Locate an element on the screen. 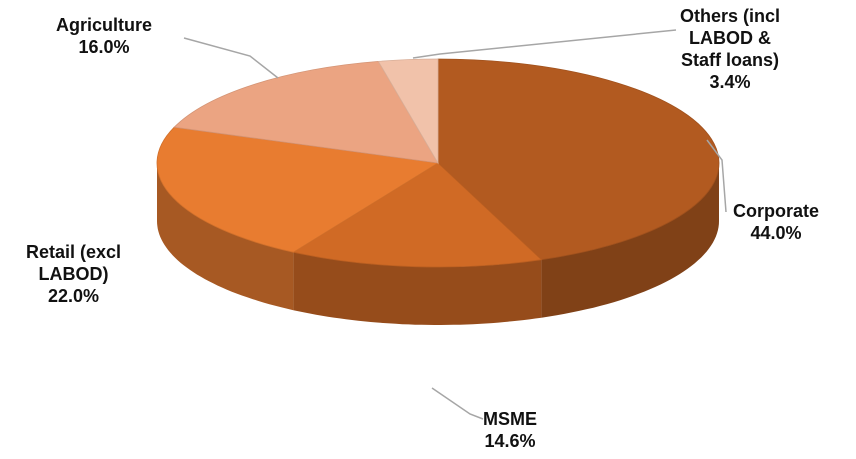 This screenshot has height=459, width=856. label-others-line-1: Others (incl is located at coordinates (730, 16).